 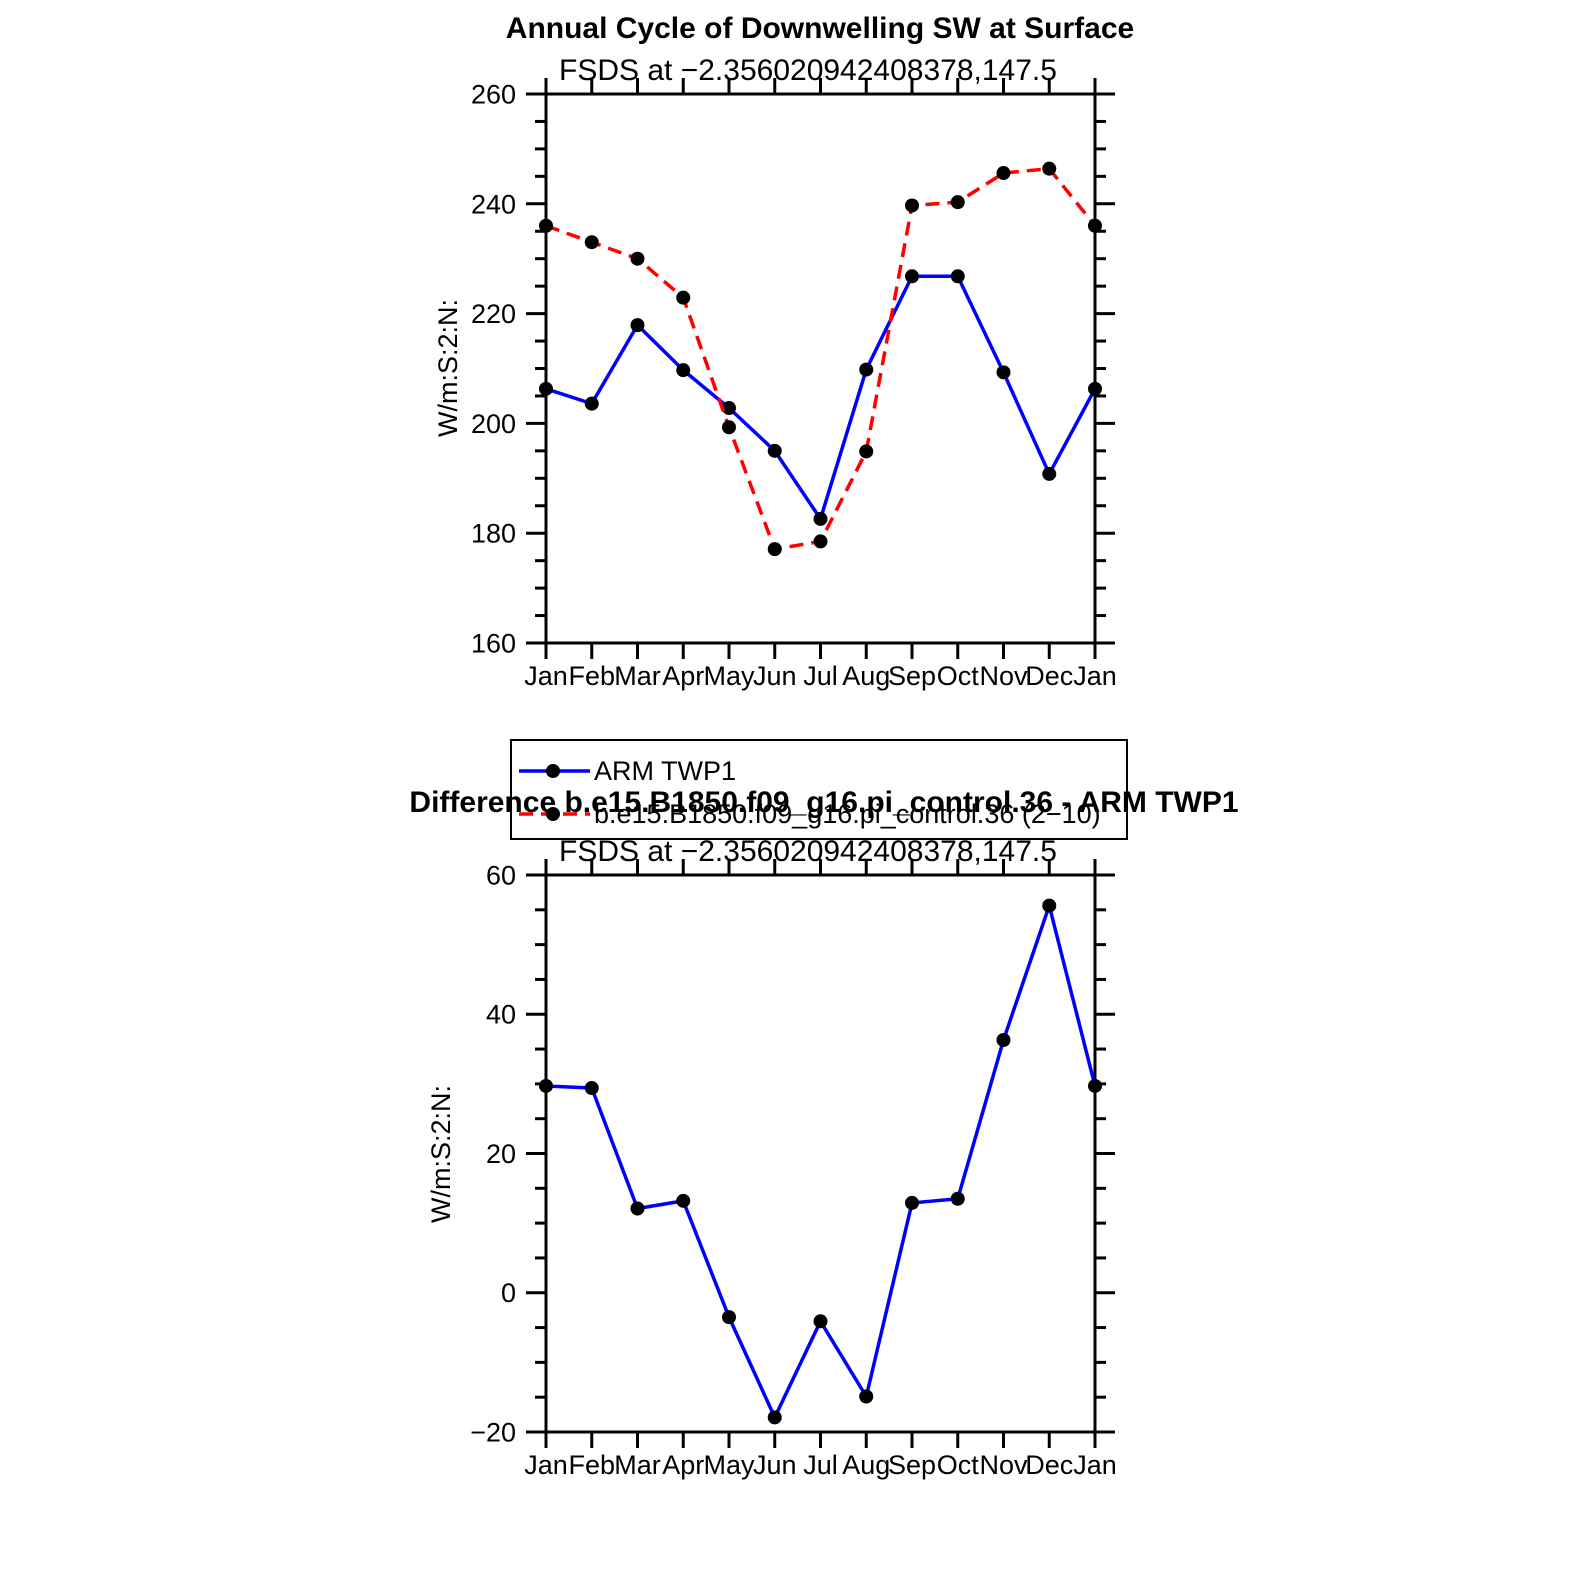 What do you see at coordinates (493, 424) in the screenshot?
I see `y-tick-label: 200` at bounding box center [493, 424].